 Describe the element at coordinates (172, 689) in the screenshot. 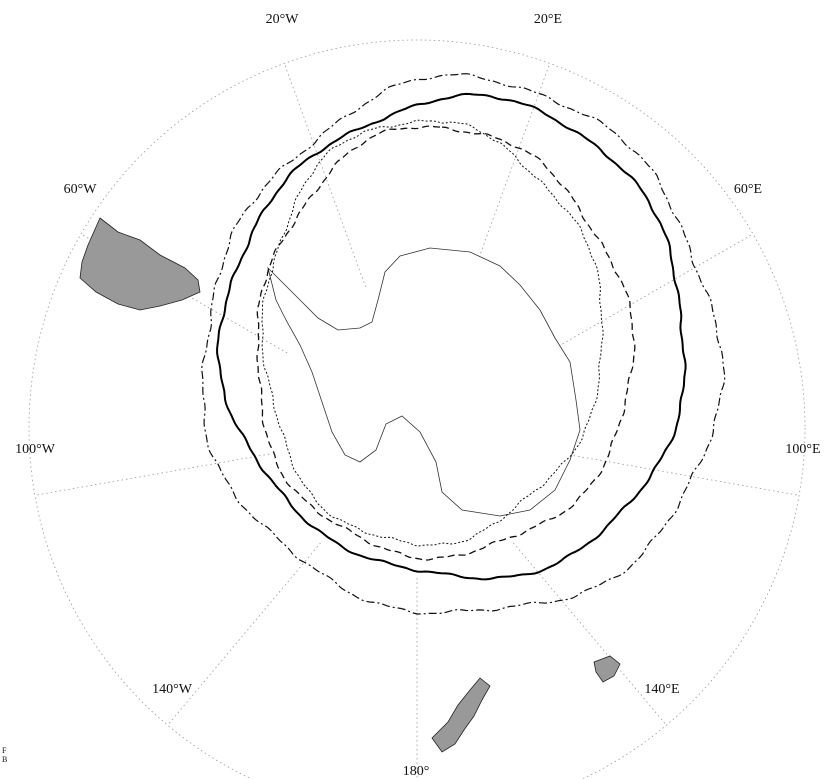

I see `lon-label: 140°W` at that location.